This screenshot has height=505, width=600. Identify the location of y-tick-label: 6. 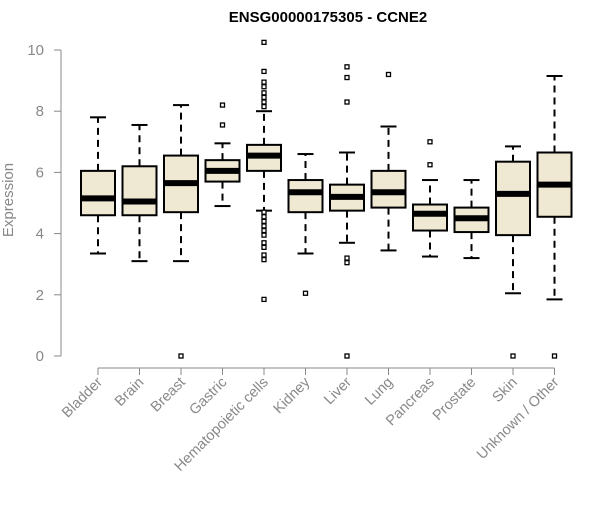
(40, 172).